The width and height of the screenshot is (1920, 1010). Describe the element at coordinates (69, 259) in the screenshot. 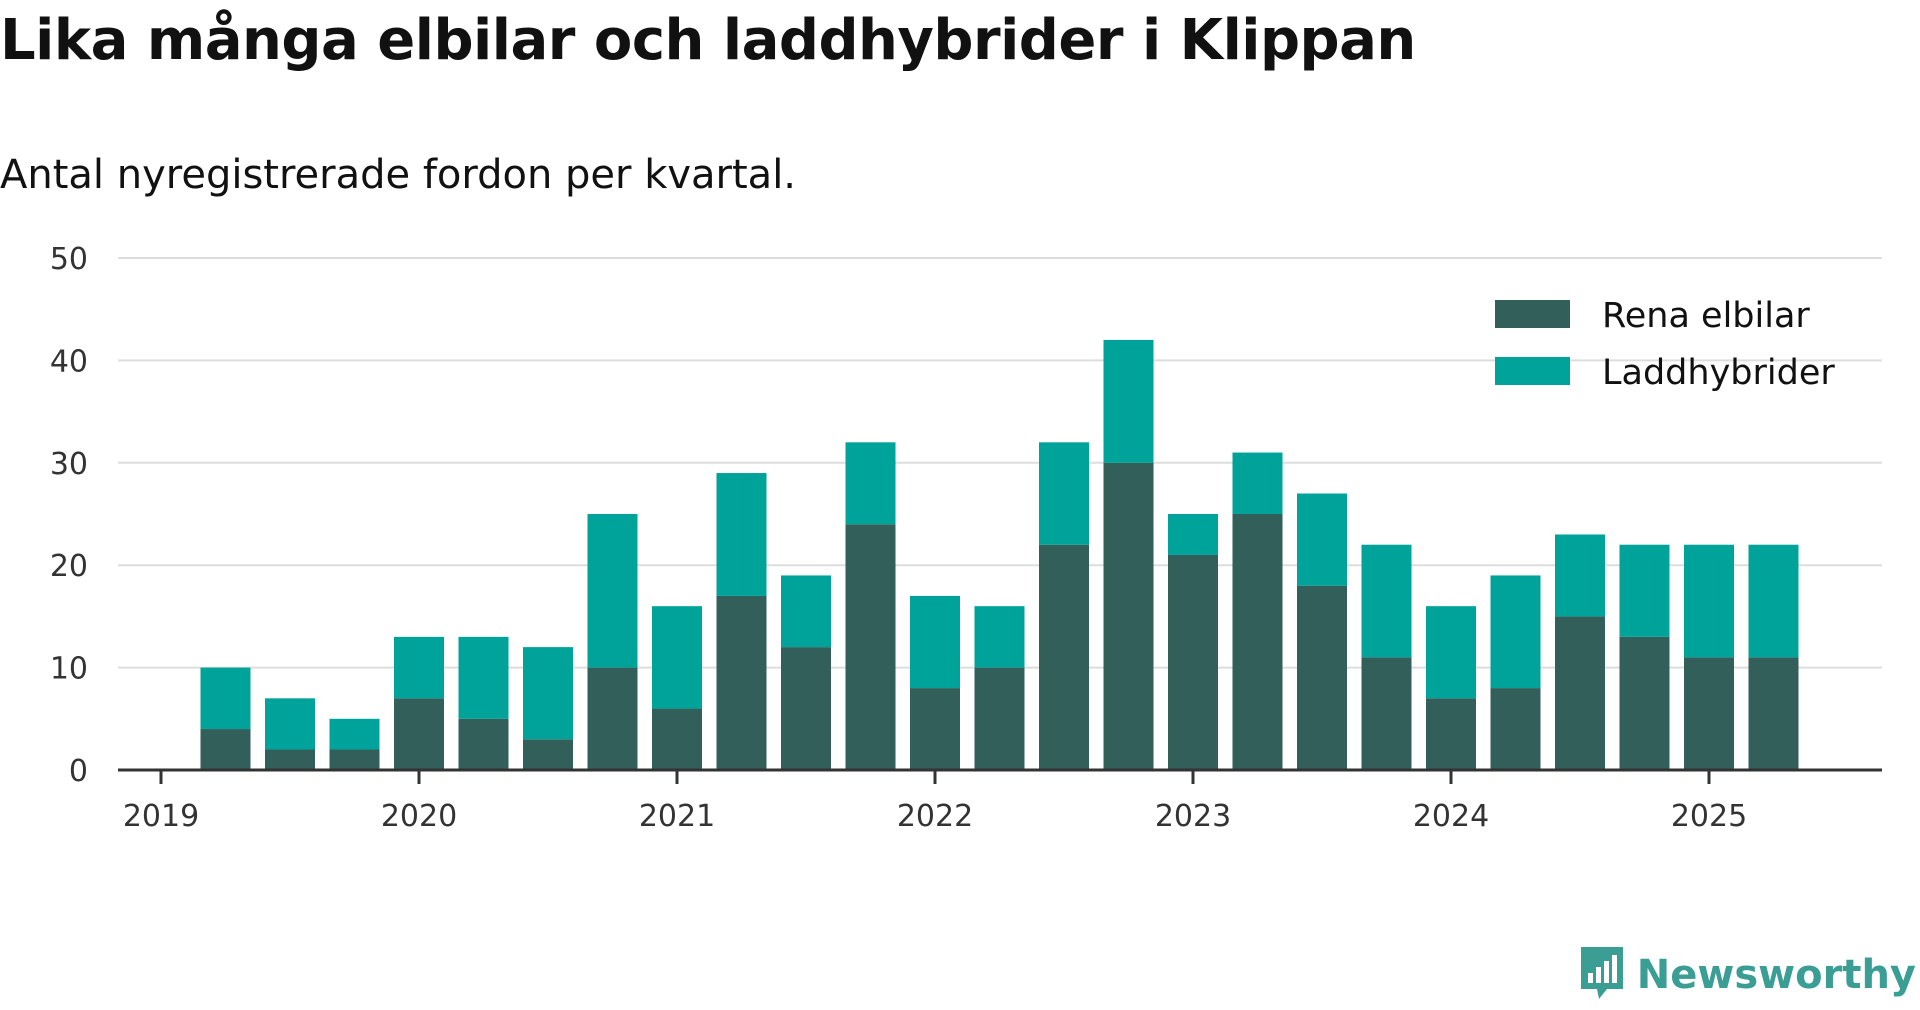

I see `y-tick-label: 50` at that location.